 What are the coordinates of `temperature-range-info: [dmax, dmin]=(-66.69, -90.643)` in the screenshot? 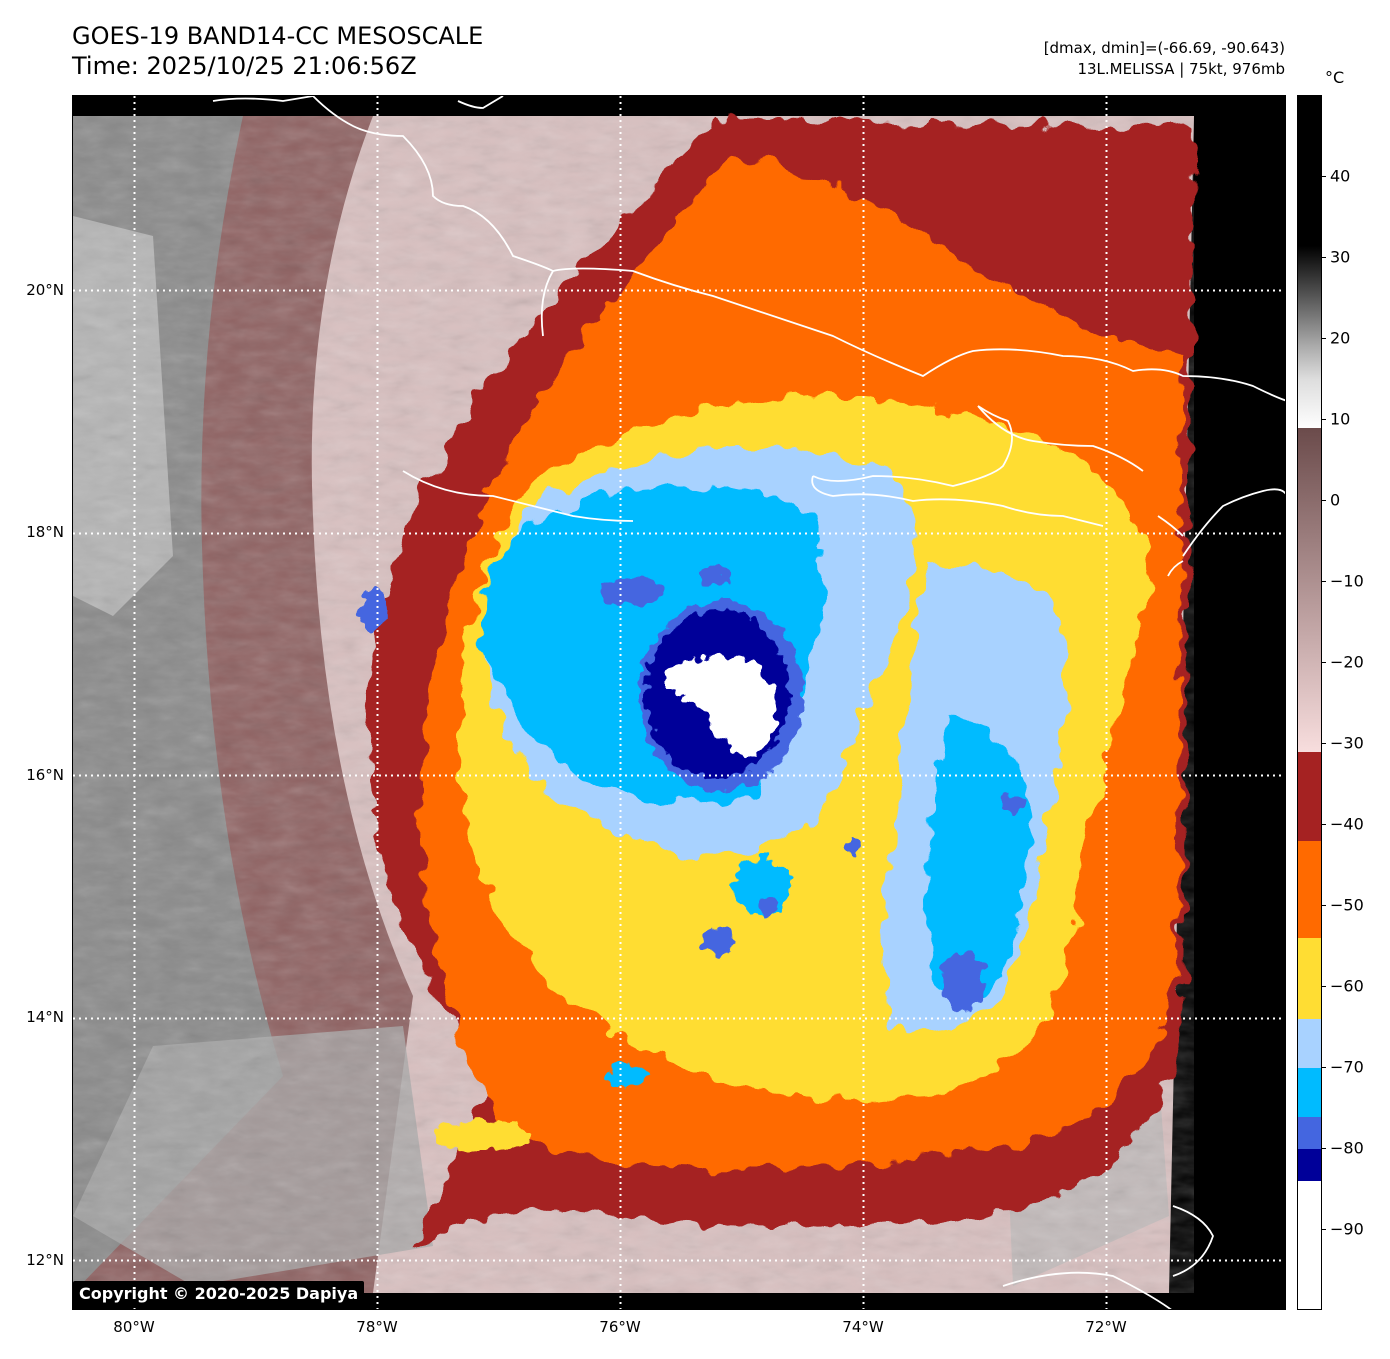 It's located at (1164, 48).